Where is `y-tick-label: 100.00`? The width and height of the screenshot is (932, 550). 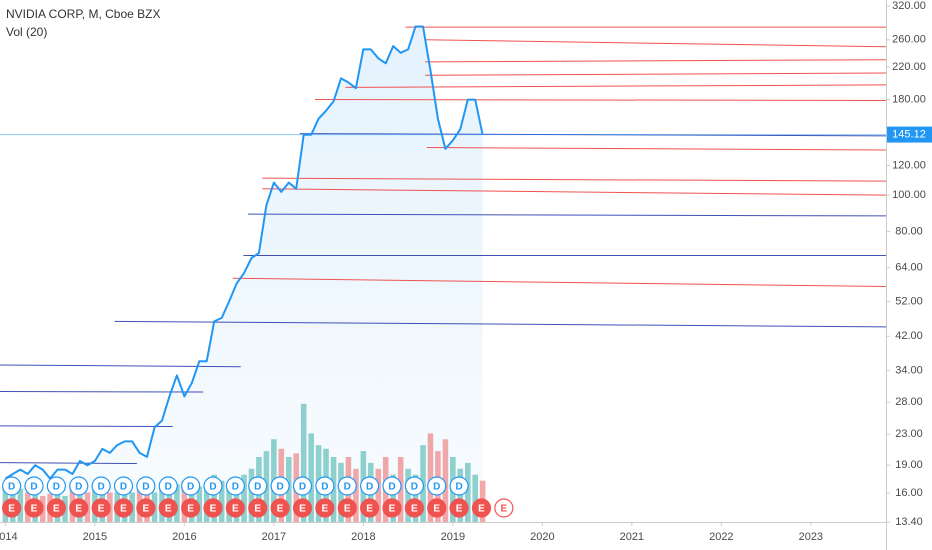 y-tick-label: 100.00 is located at coordinates (909, 195).